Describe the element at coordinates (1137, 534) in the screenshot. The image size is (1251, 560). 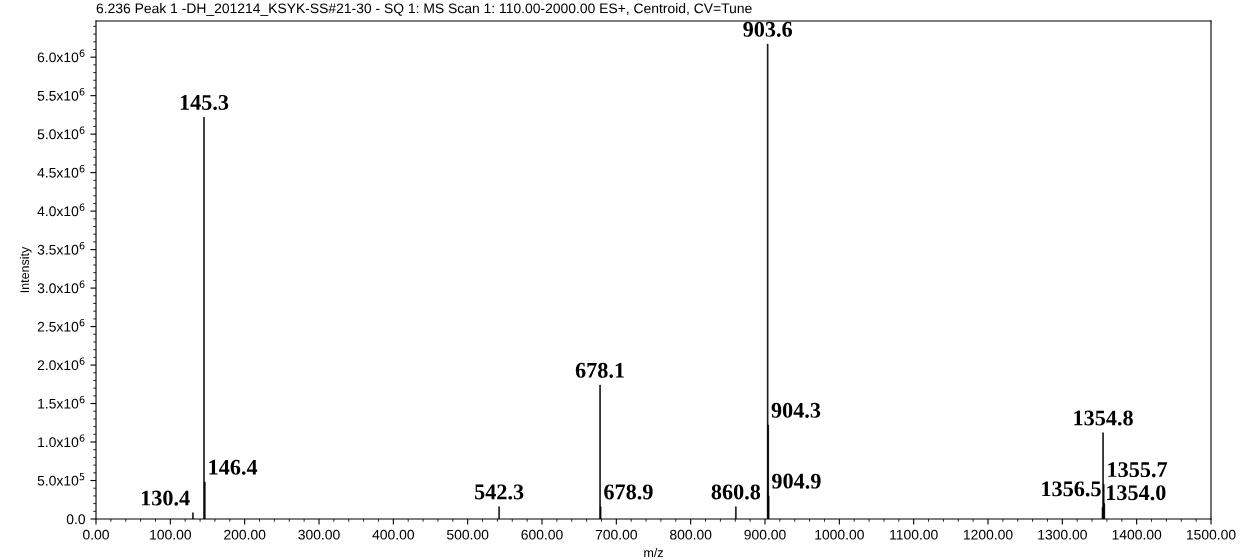
I see `x-tick-label: 1400.00` at that location.